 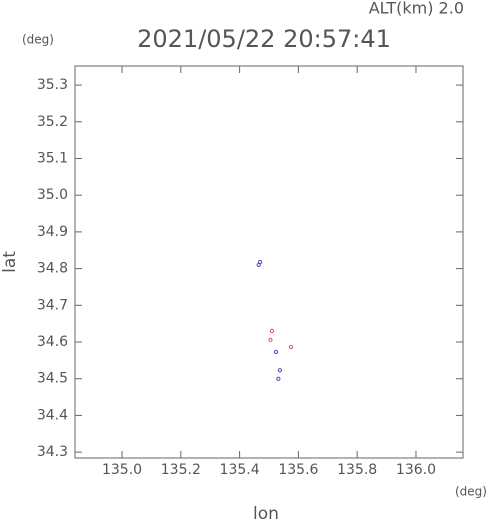 What do you see at coordinates (298, 470) in the screenshot?
I see `x-tick-label: 135.6` at bounding box center [298, 470].